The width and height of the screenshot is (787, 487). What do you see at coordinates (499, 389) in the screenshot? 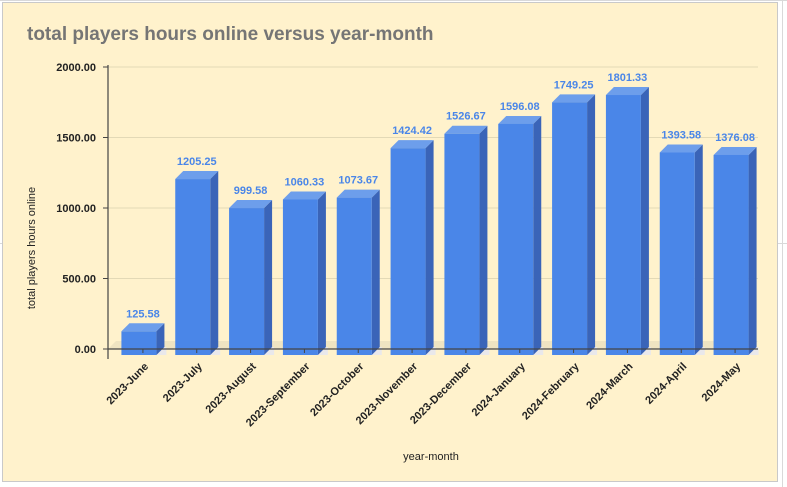
I see `x-tick-label: 2024-January` at bounding box center [499, 389].